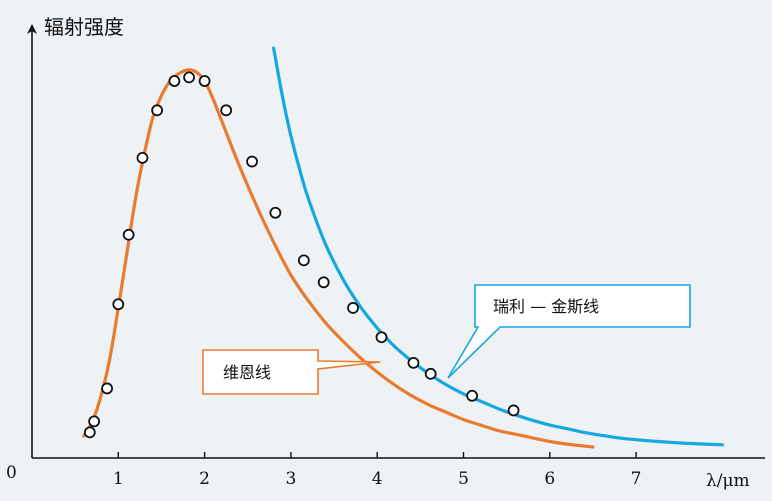 This screenshot has height=501, width=772. What do you see at coordinates (549, 479) in the screenshot?
I see `x-tick-label-6: 6` at bounding box center [549, 479].